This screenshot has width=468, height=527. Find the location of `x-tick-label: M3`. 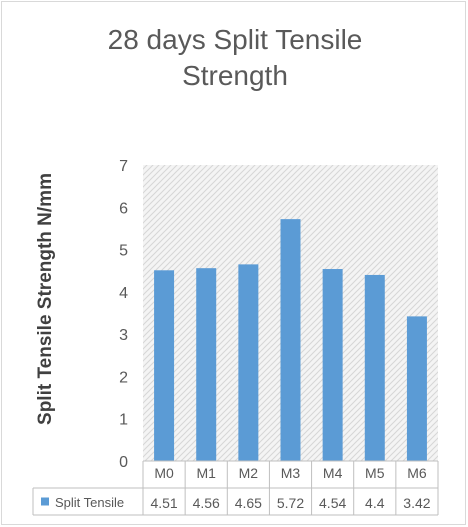

x-tick-label: M3 is located at coordinates (291, 473).